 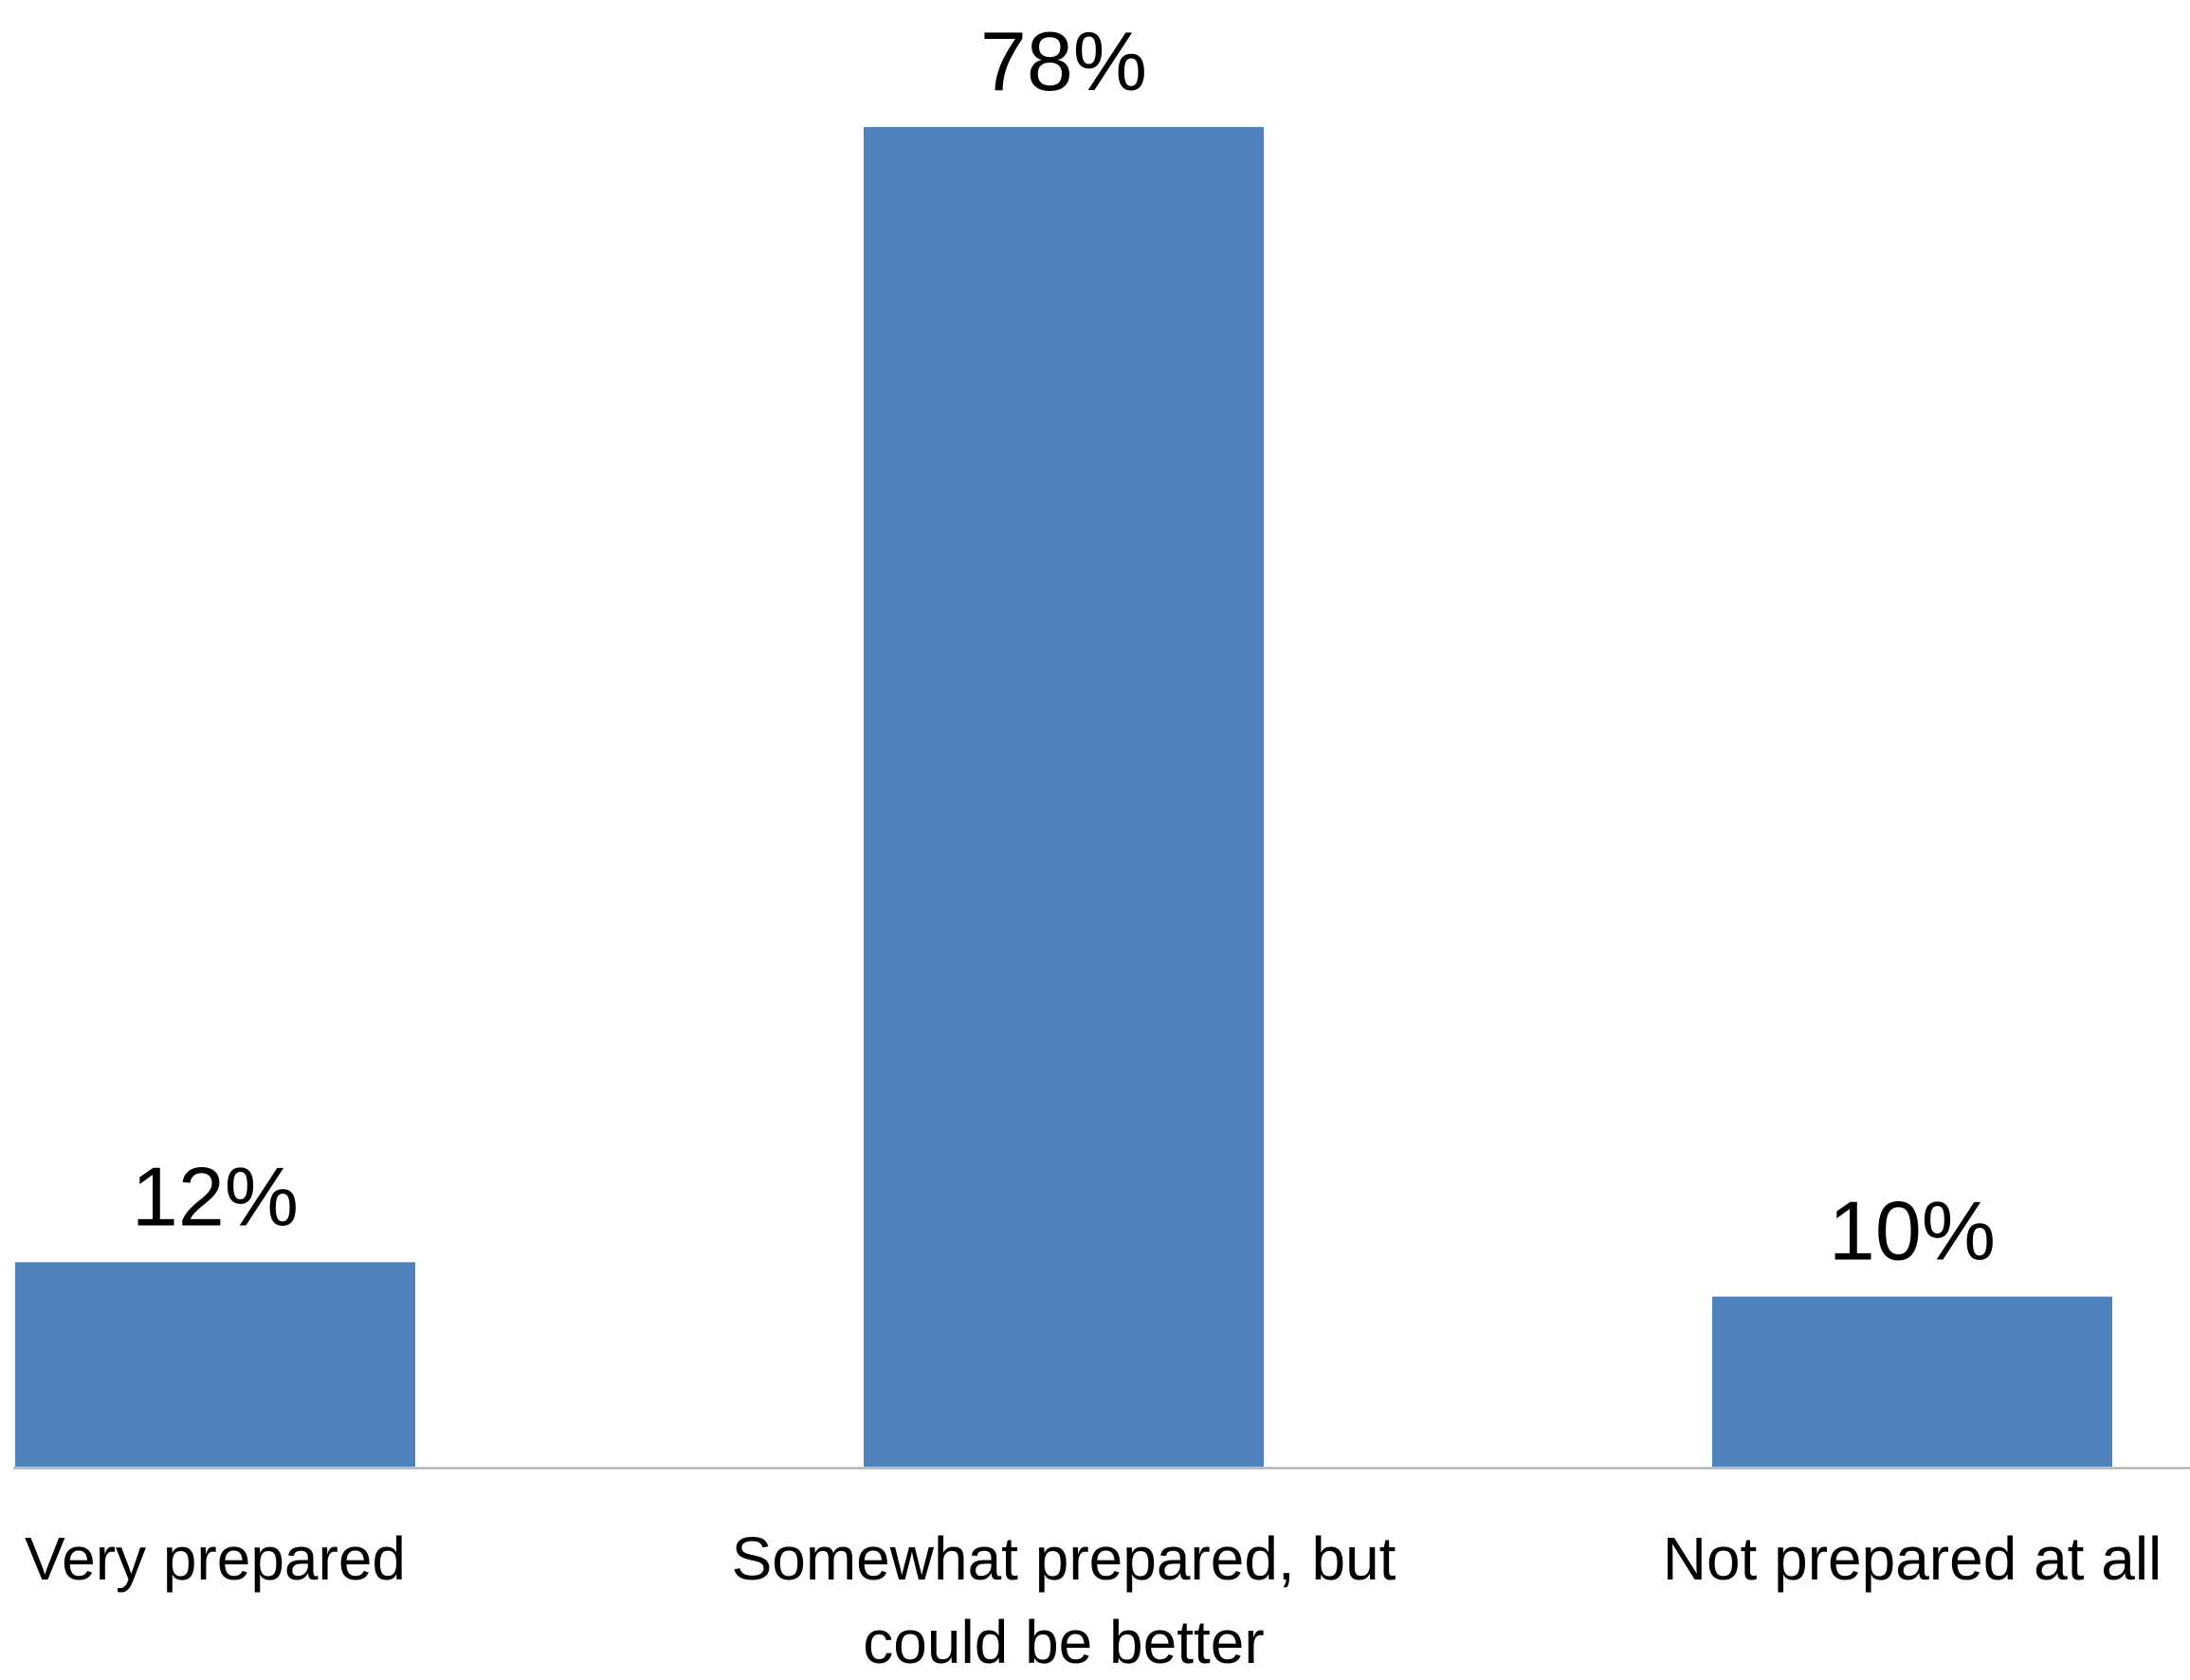 What do you see at coordinates (1913, 1559) in the screenshot?
I see `category-label-3: Not prepared at all` at bounding box center [1913, 1559].